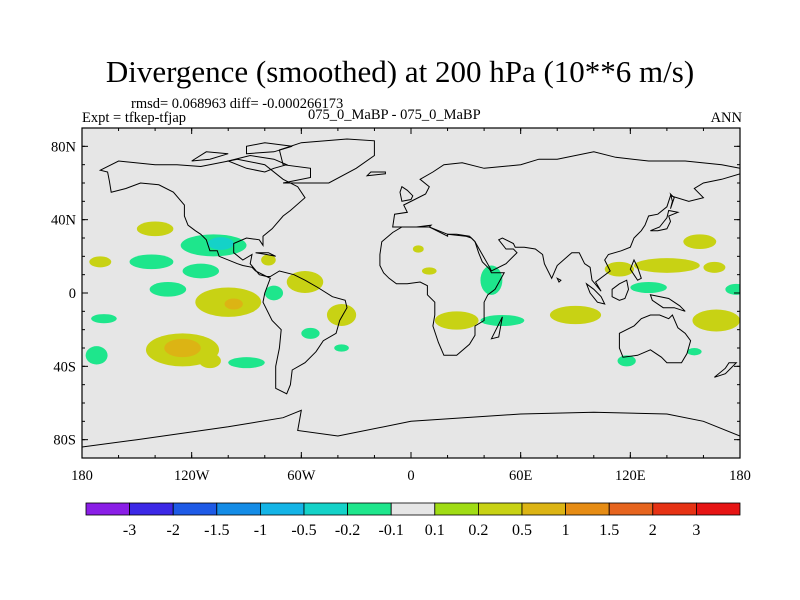  What do you see at coordinates (630, 476) in the screenshot?
I see `x-tick-label: 120E` at bounding box center [630, 476].